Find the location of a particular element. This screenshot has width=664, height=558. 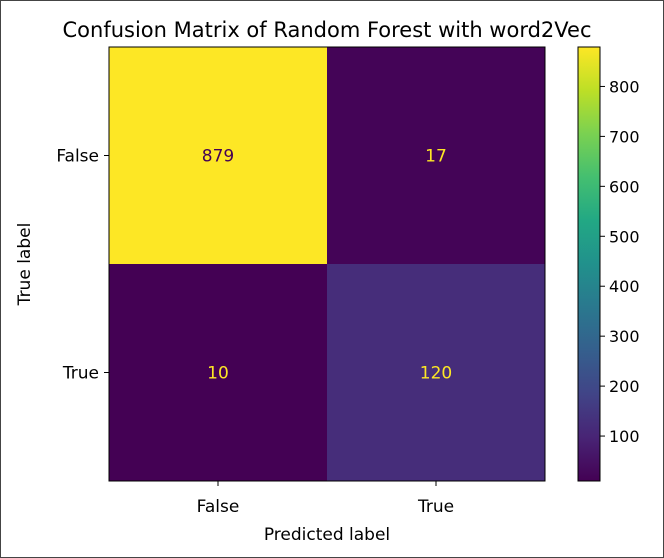

x-axis-label: Predicted label is located at coordinates (327, 535).